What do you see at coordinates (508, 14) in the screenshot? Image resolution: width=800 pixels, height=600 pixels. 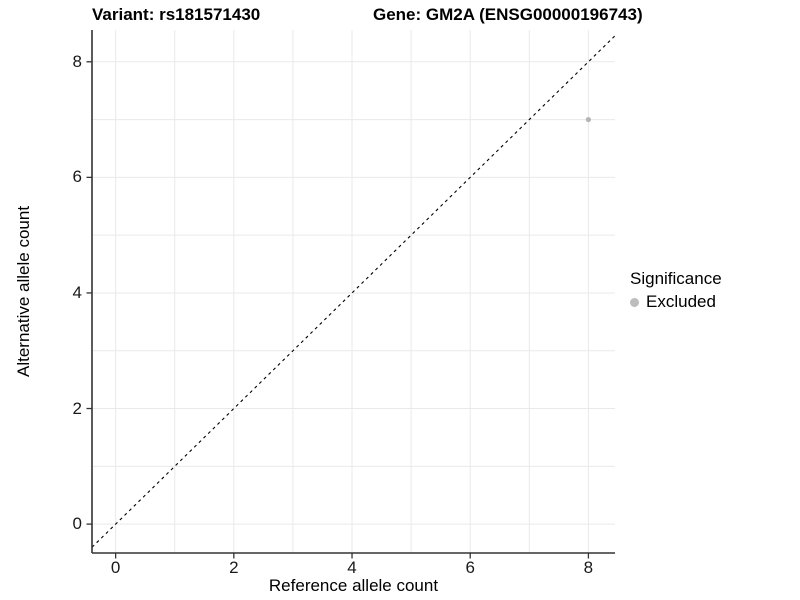 I see `gene-title: Gene: GM2A (ENSG00000196743)` at bounding box center [508, 14].